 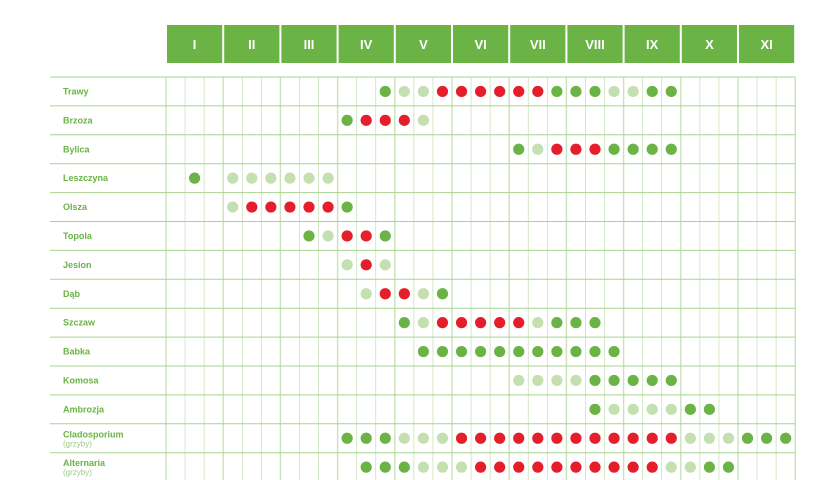 What do you see at coordinates (77, 265) in the screenshot?
I see `row-label: Jesion` at bounding box center [77, 265].